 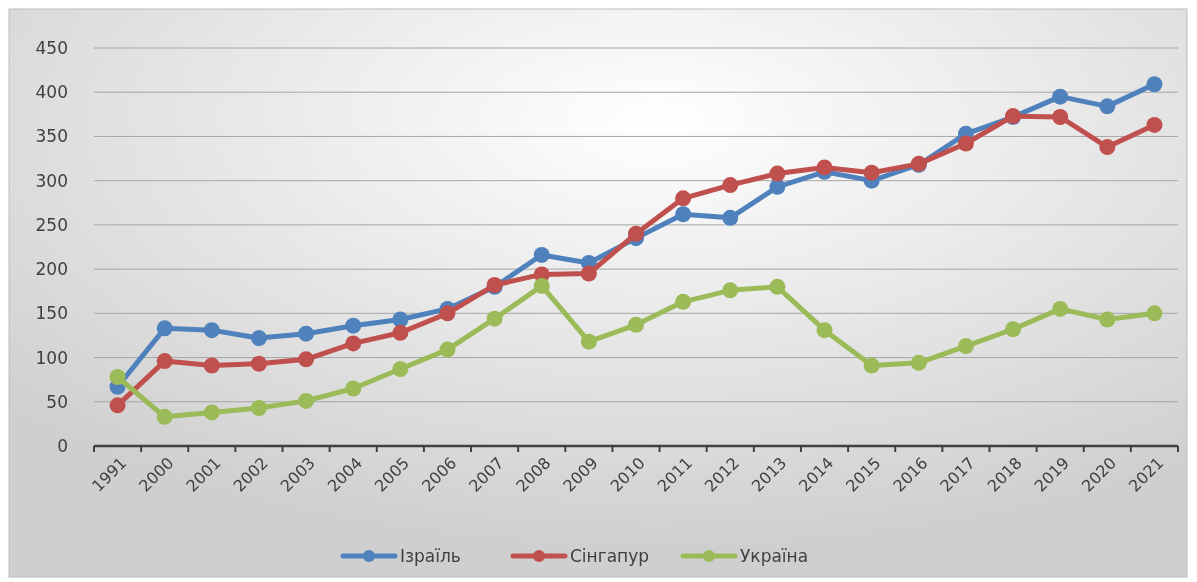 I want to click on y-tick-label: 0, so click(x=62, y=445).